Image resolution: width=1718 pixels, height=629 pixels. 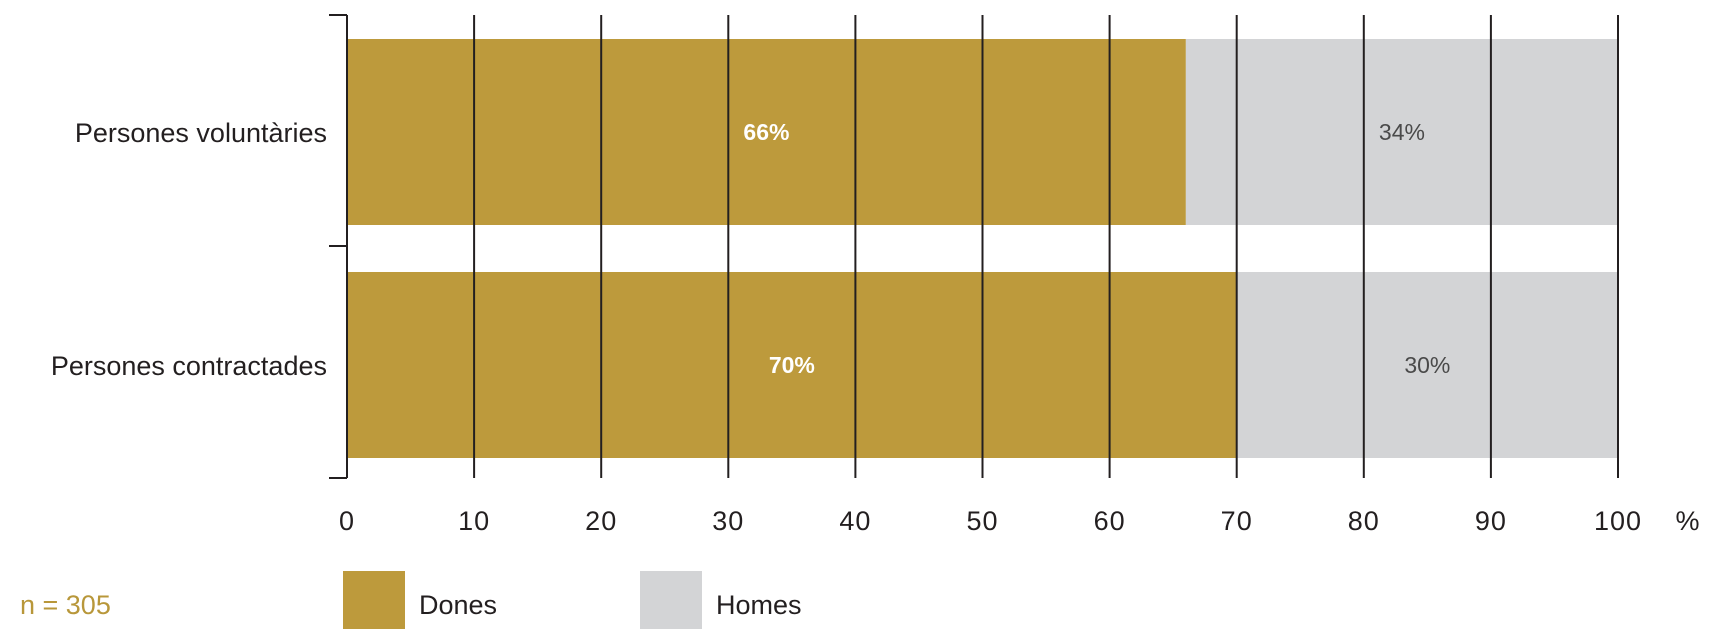 I want to click on category-label: Persones voluntàries, so click(x=201, y=133).